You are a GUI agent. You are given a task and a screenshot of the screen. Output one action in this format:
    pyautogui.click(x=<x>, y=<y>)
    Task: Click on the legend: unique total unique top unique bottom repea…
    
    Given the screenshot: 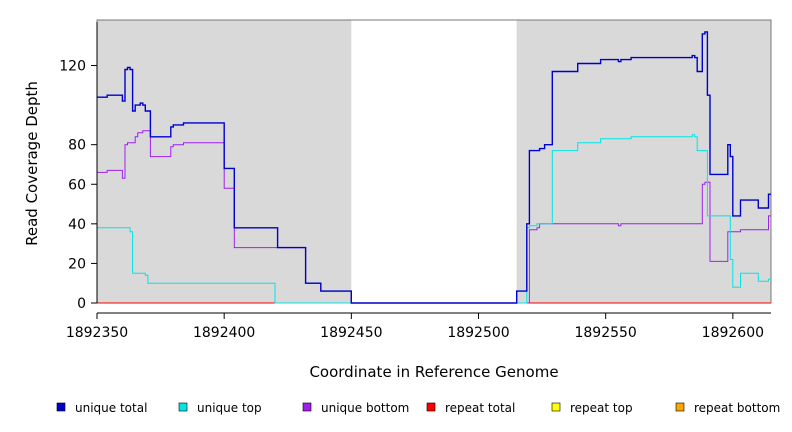 What is the action you would take?
    pyautogui.click(x=418, y=408)
    